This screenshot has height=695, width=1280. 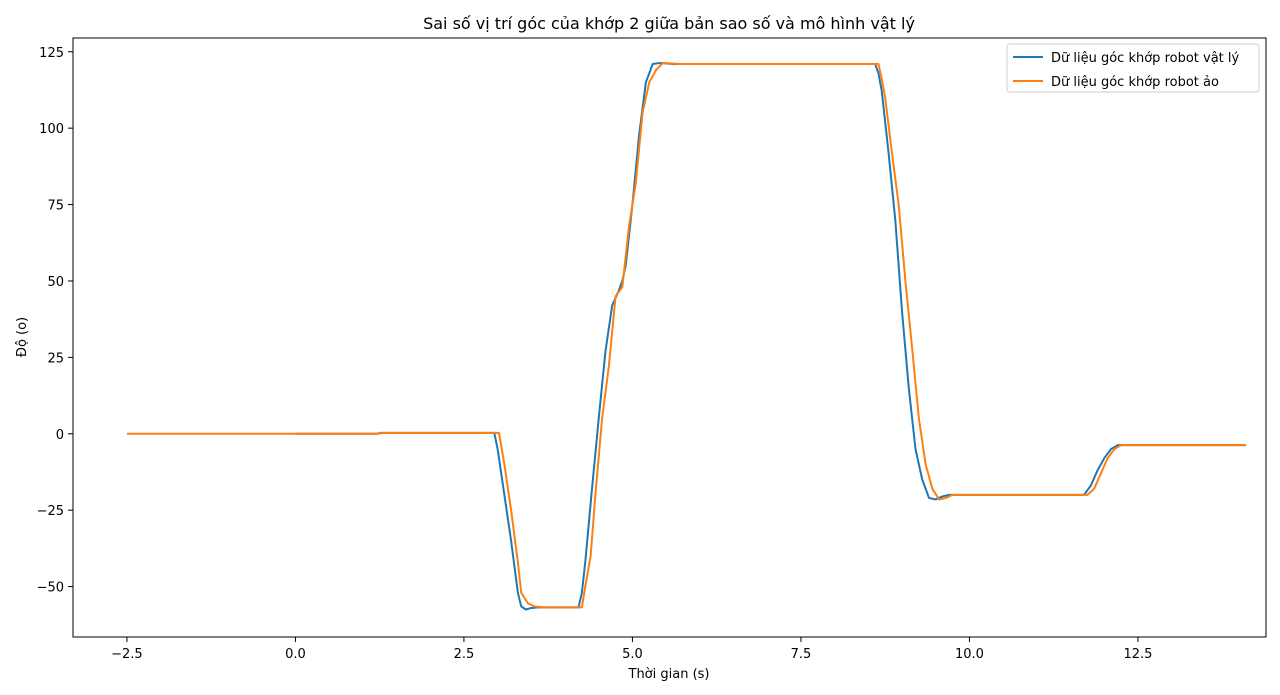 What do you see at coordinates (295, 654) in the screenshot?
I see `x-tick-label: 0.0` at bounding box center [295, 654].